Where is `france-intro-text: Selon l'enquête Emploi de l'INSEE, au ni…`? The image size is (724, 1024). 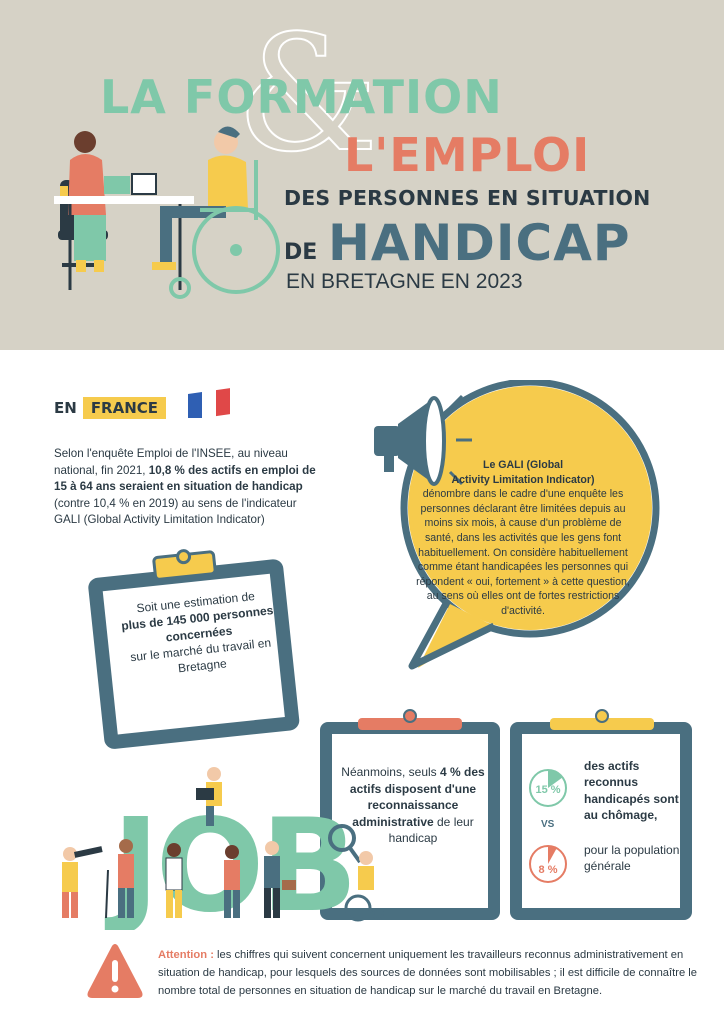 france-intro-text: Selon l'enquête Emploi de l'INSEE, au ni… is located at coordinates (190, 487).